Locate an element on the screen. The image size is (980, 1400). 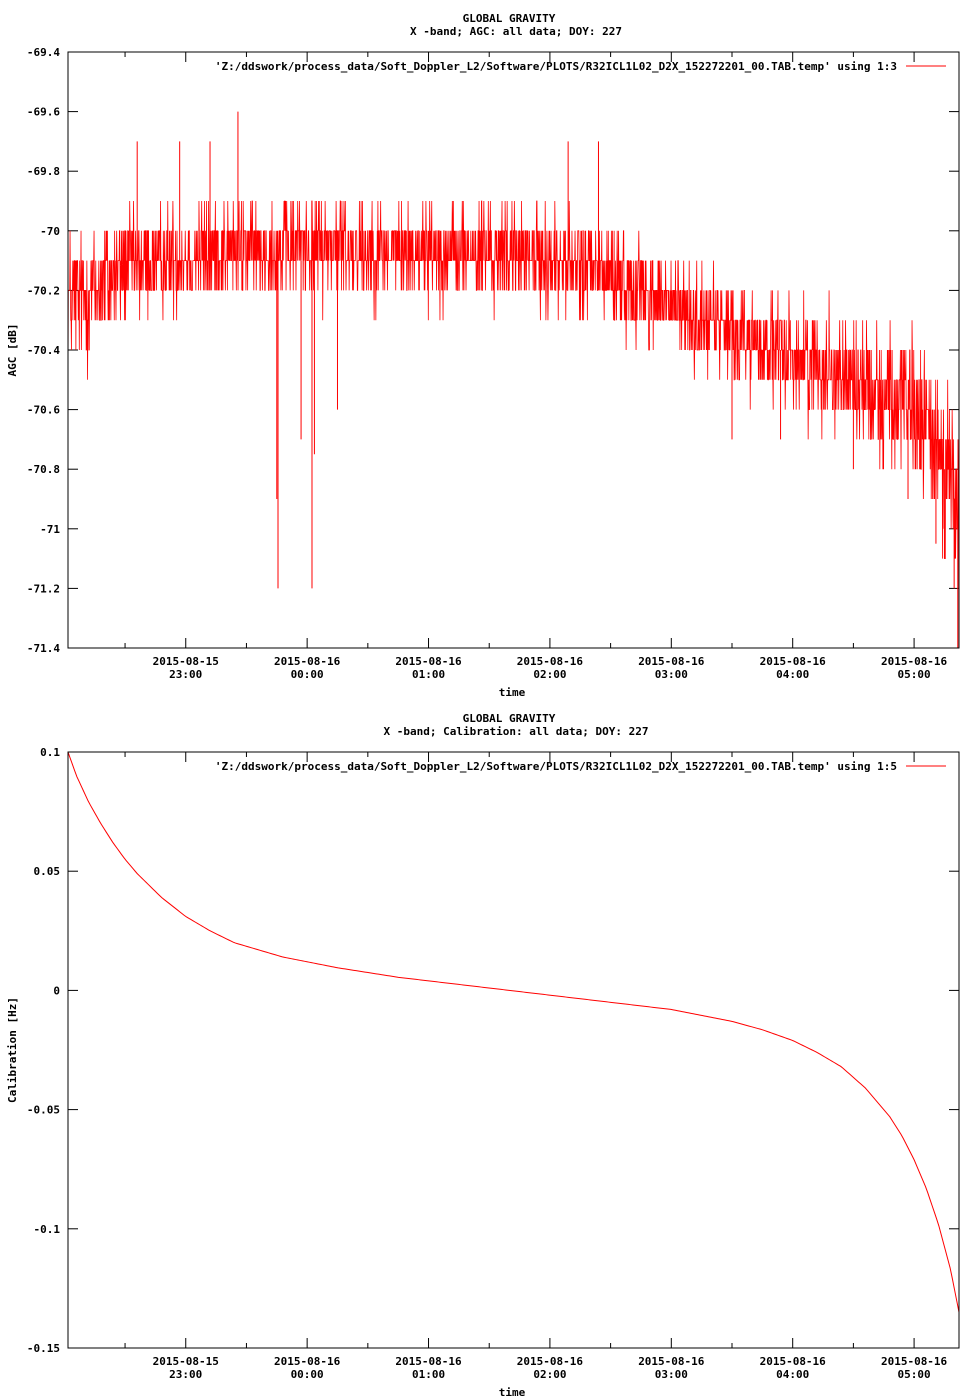
y-axis-label: AGC [dB] is located at coordinates (12, 350).